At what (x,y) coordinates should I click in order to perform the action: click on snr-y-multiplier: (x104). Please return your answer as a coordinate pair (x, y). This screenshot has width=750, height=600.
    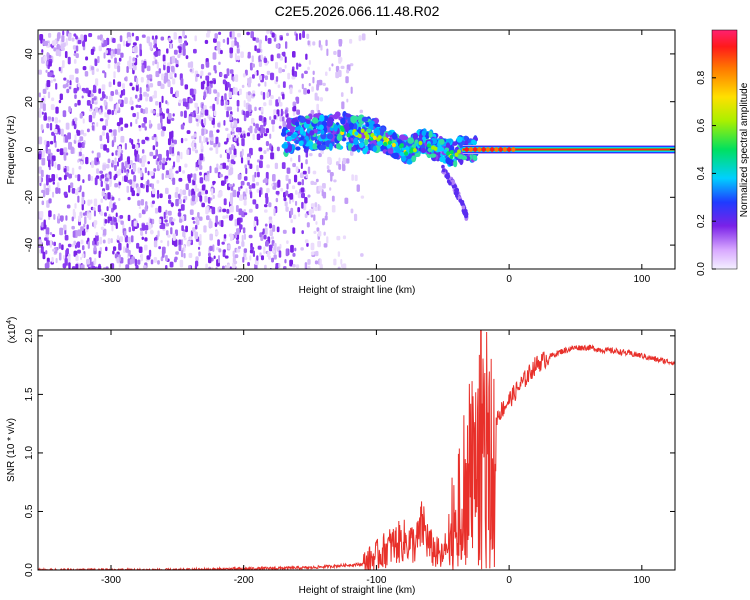
    Looking at the image, I should click on (12, 330).